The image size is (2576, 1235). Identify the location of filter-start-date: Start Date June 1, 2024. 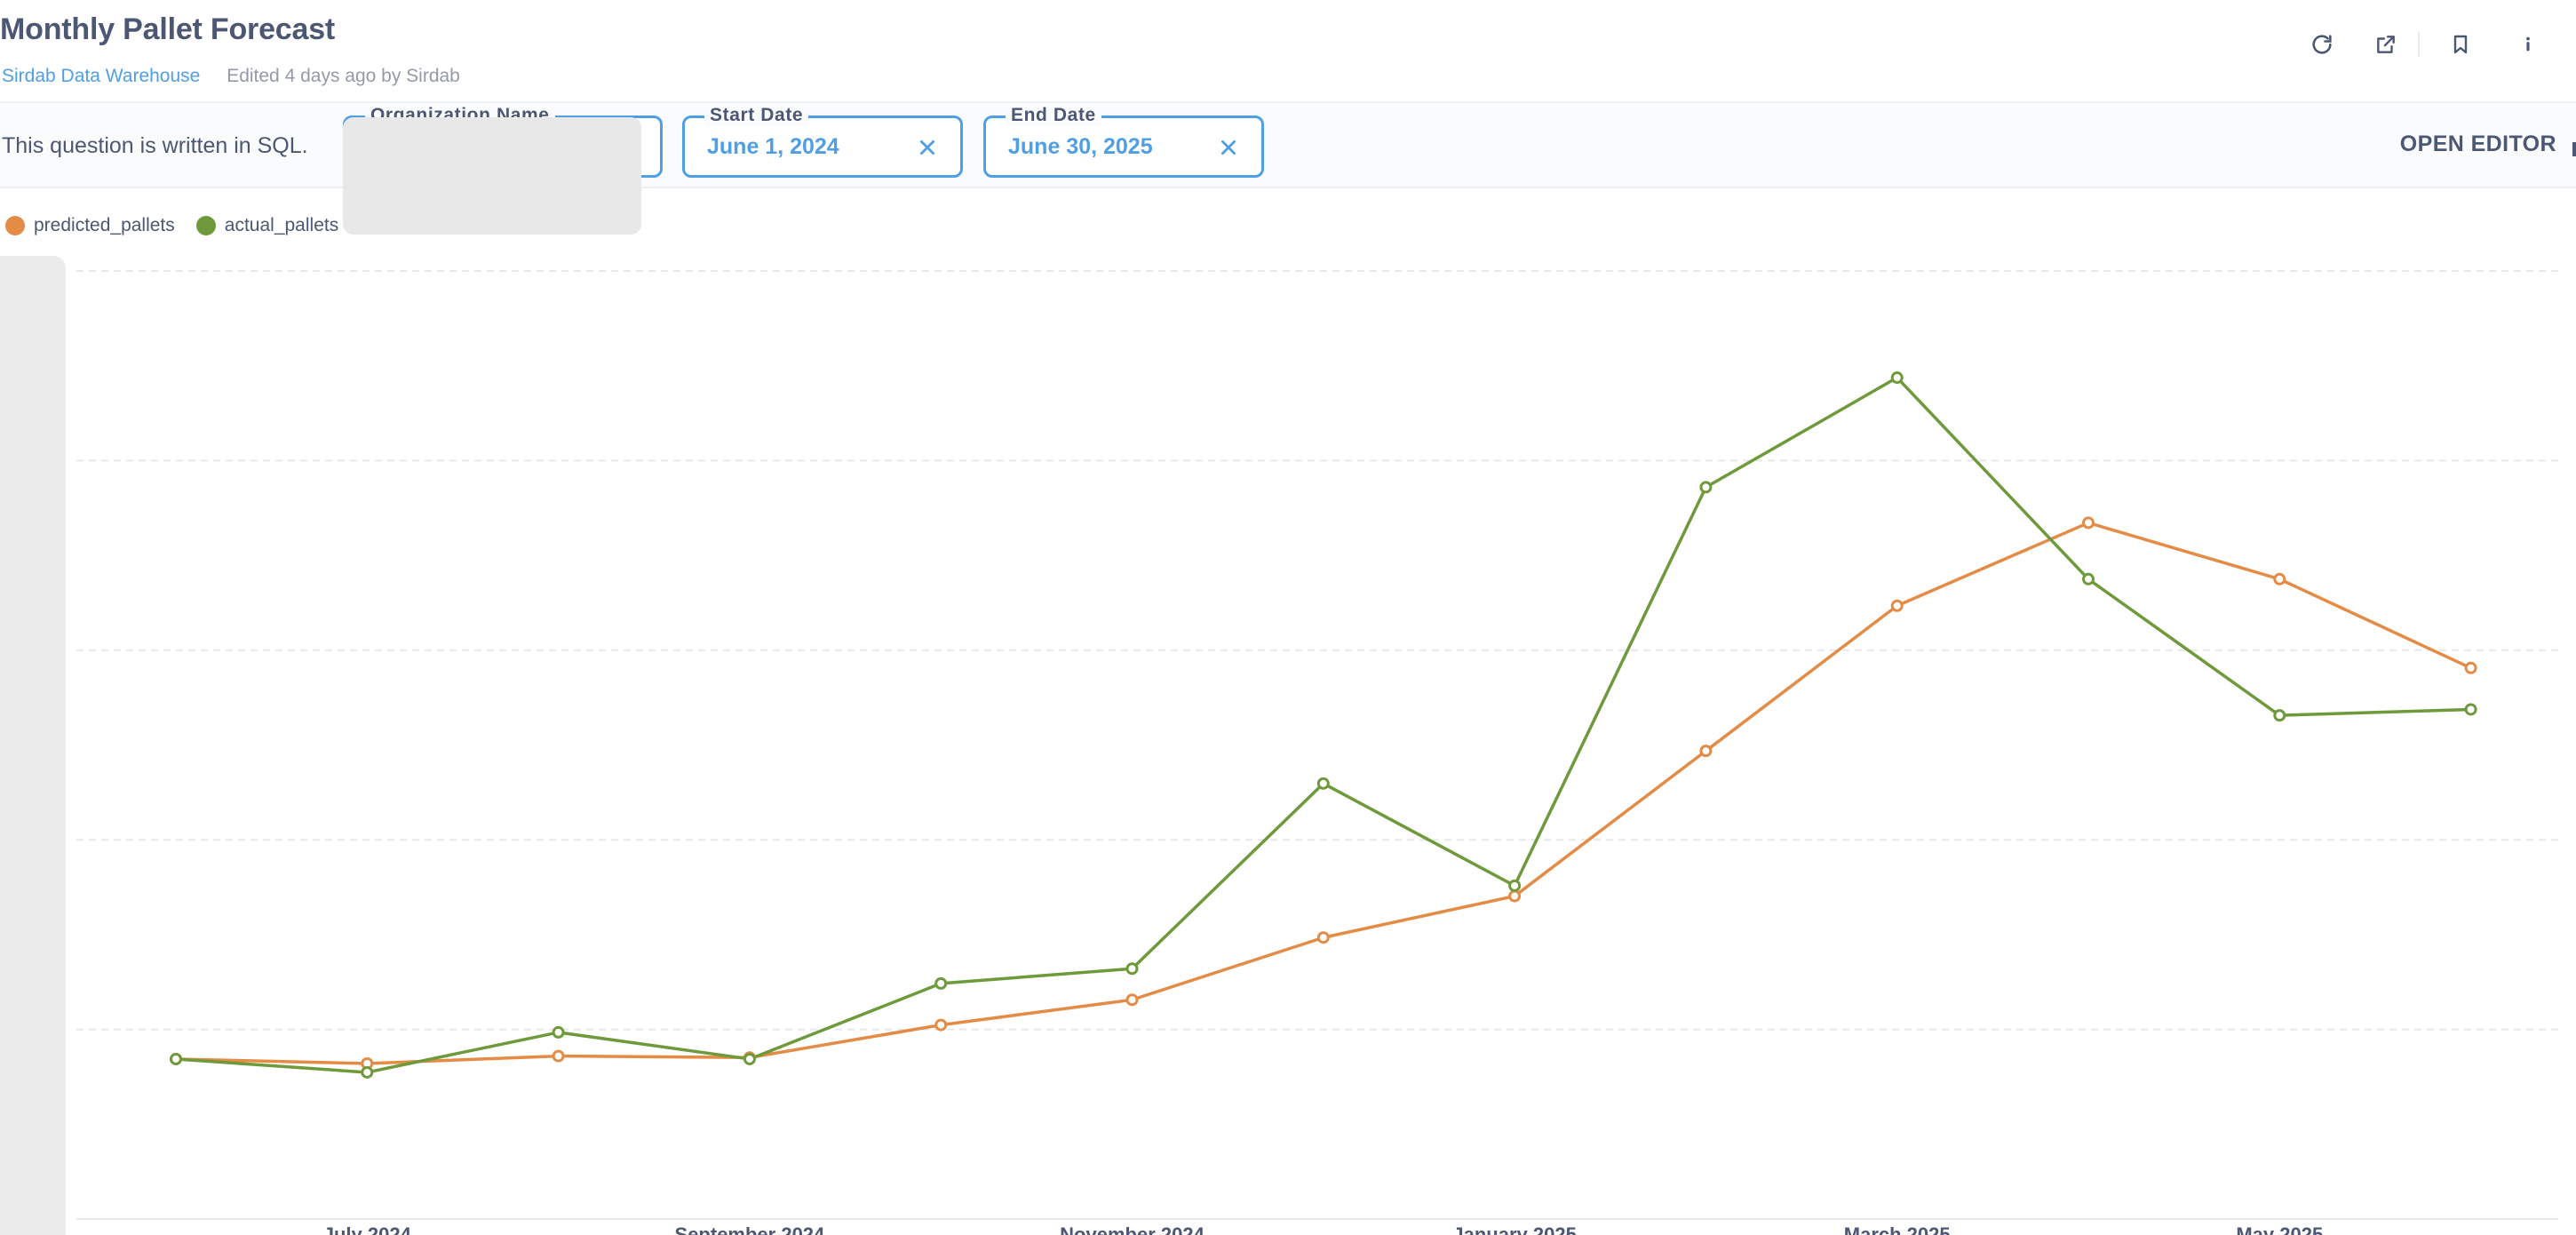
(822, 141).